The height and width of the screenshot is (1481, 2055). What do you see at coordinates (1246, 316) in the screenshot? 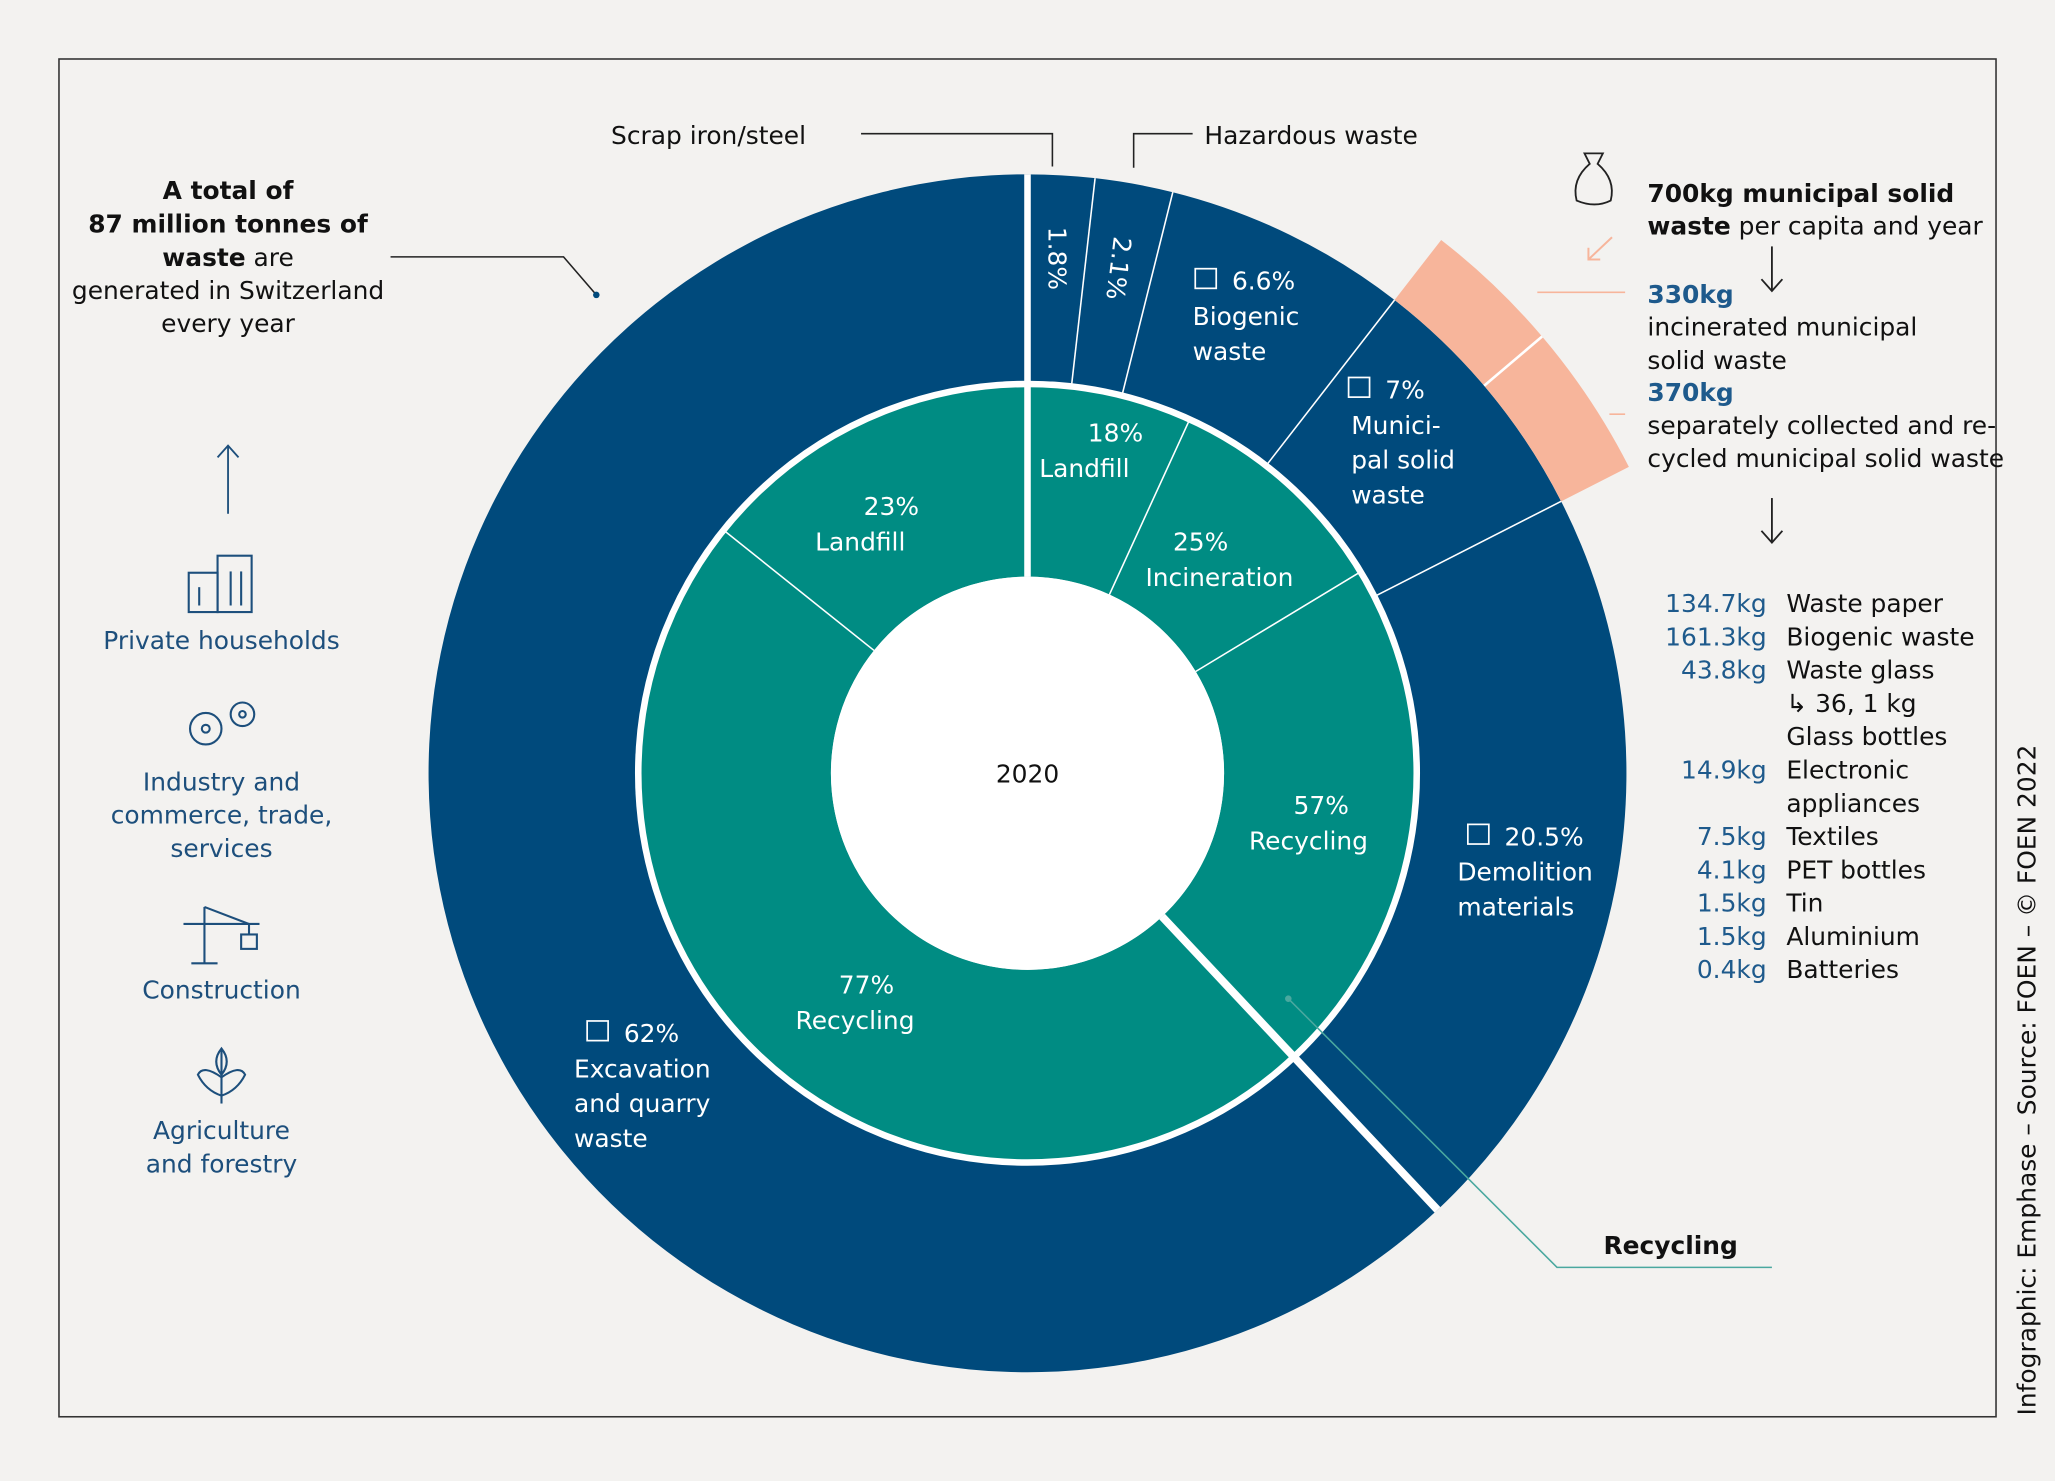
I see `segment-label: Biogenic` at bounding box center [1246, 316].